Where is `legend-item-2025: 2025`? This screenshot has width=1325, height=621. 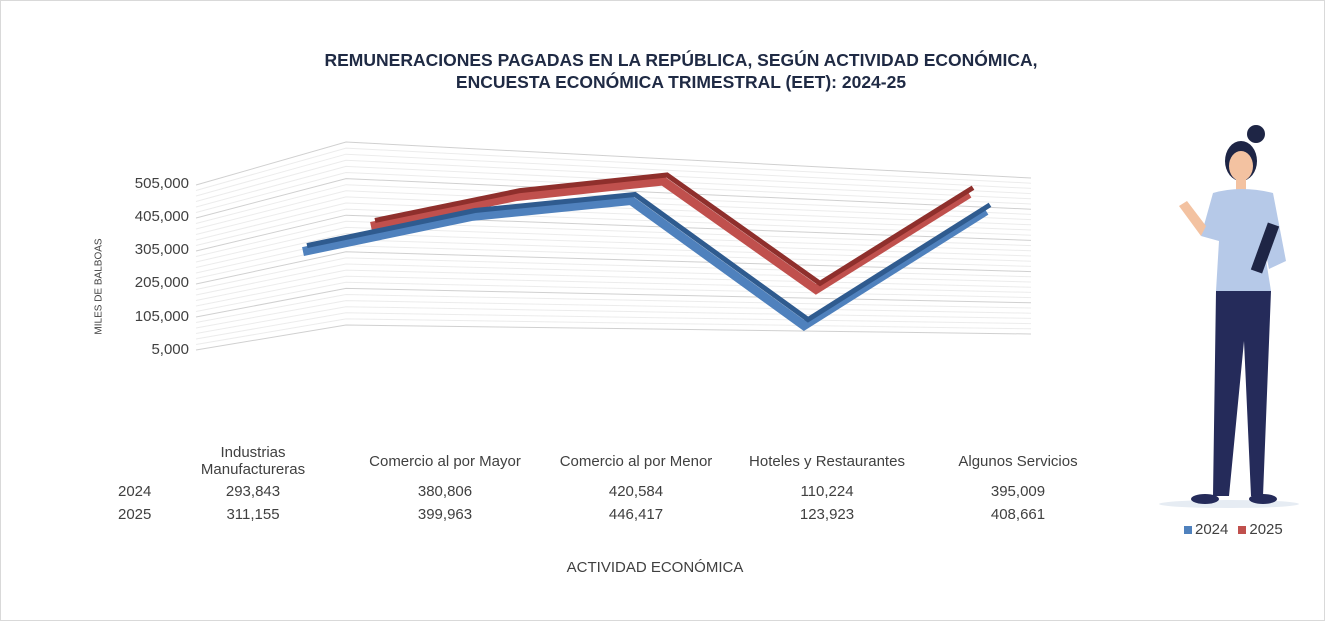 legend-item-2025: 2025 is located at coordinates (1260, 529).